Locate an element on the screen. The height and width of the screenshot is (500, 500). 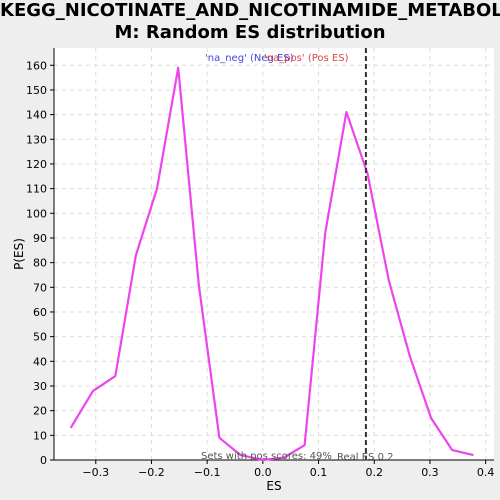
y-tick-label: 50 is located at coordinates (40, 337).